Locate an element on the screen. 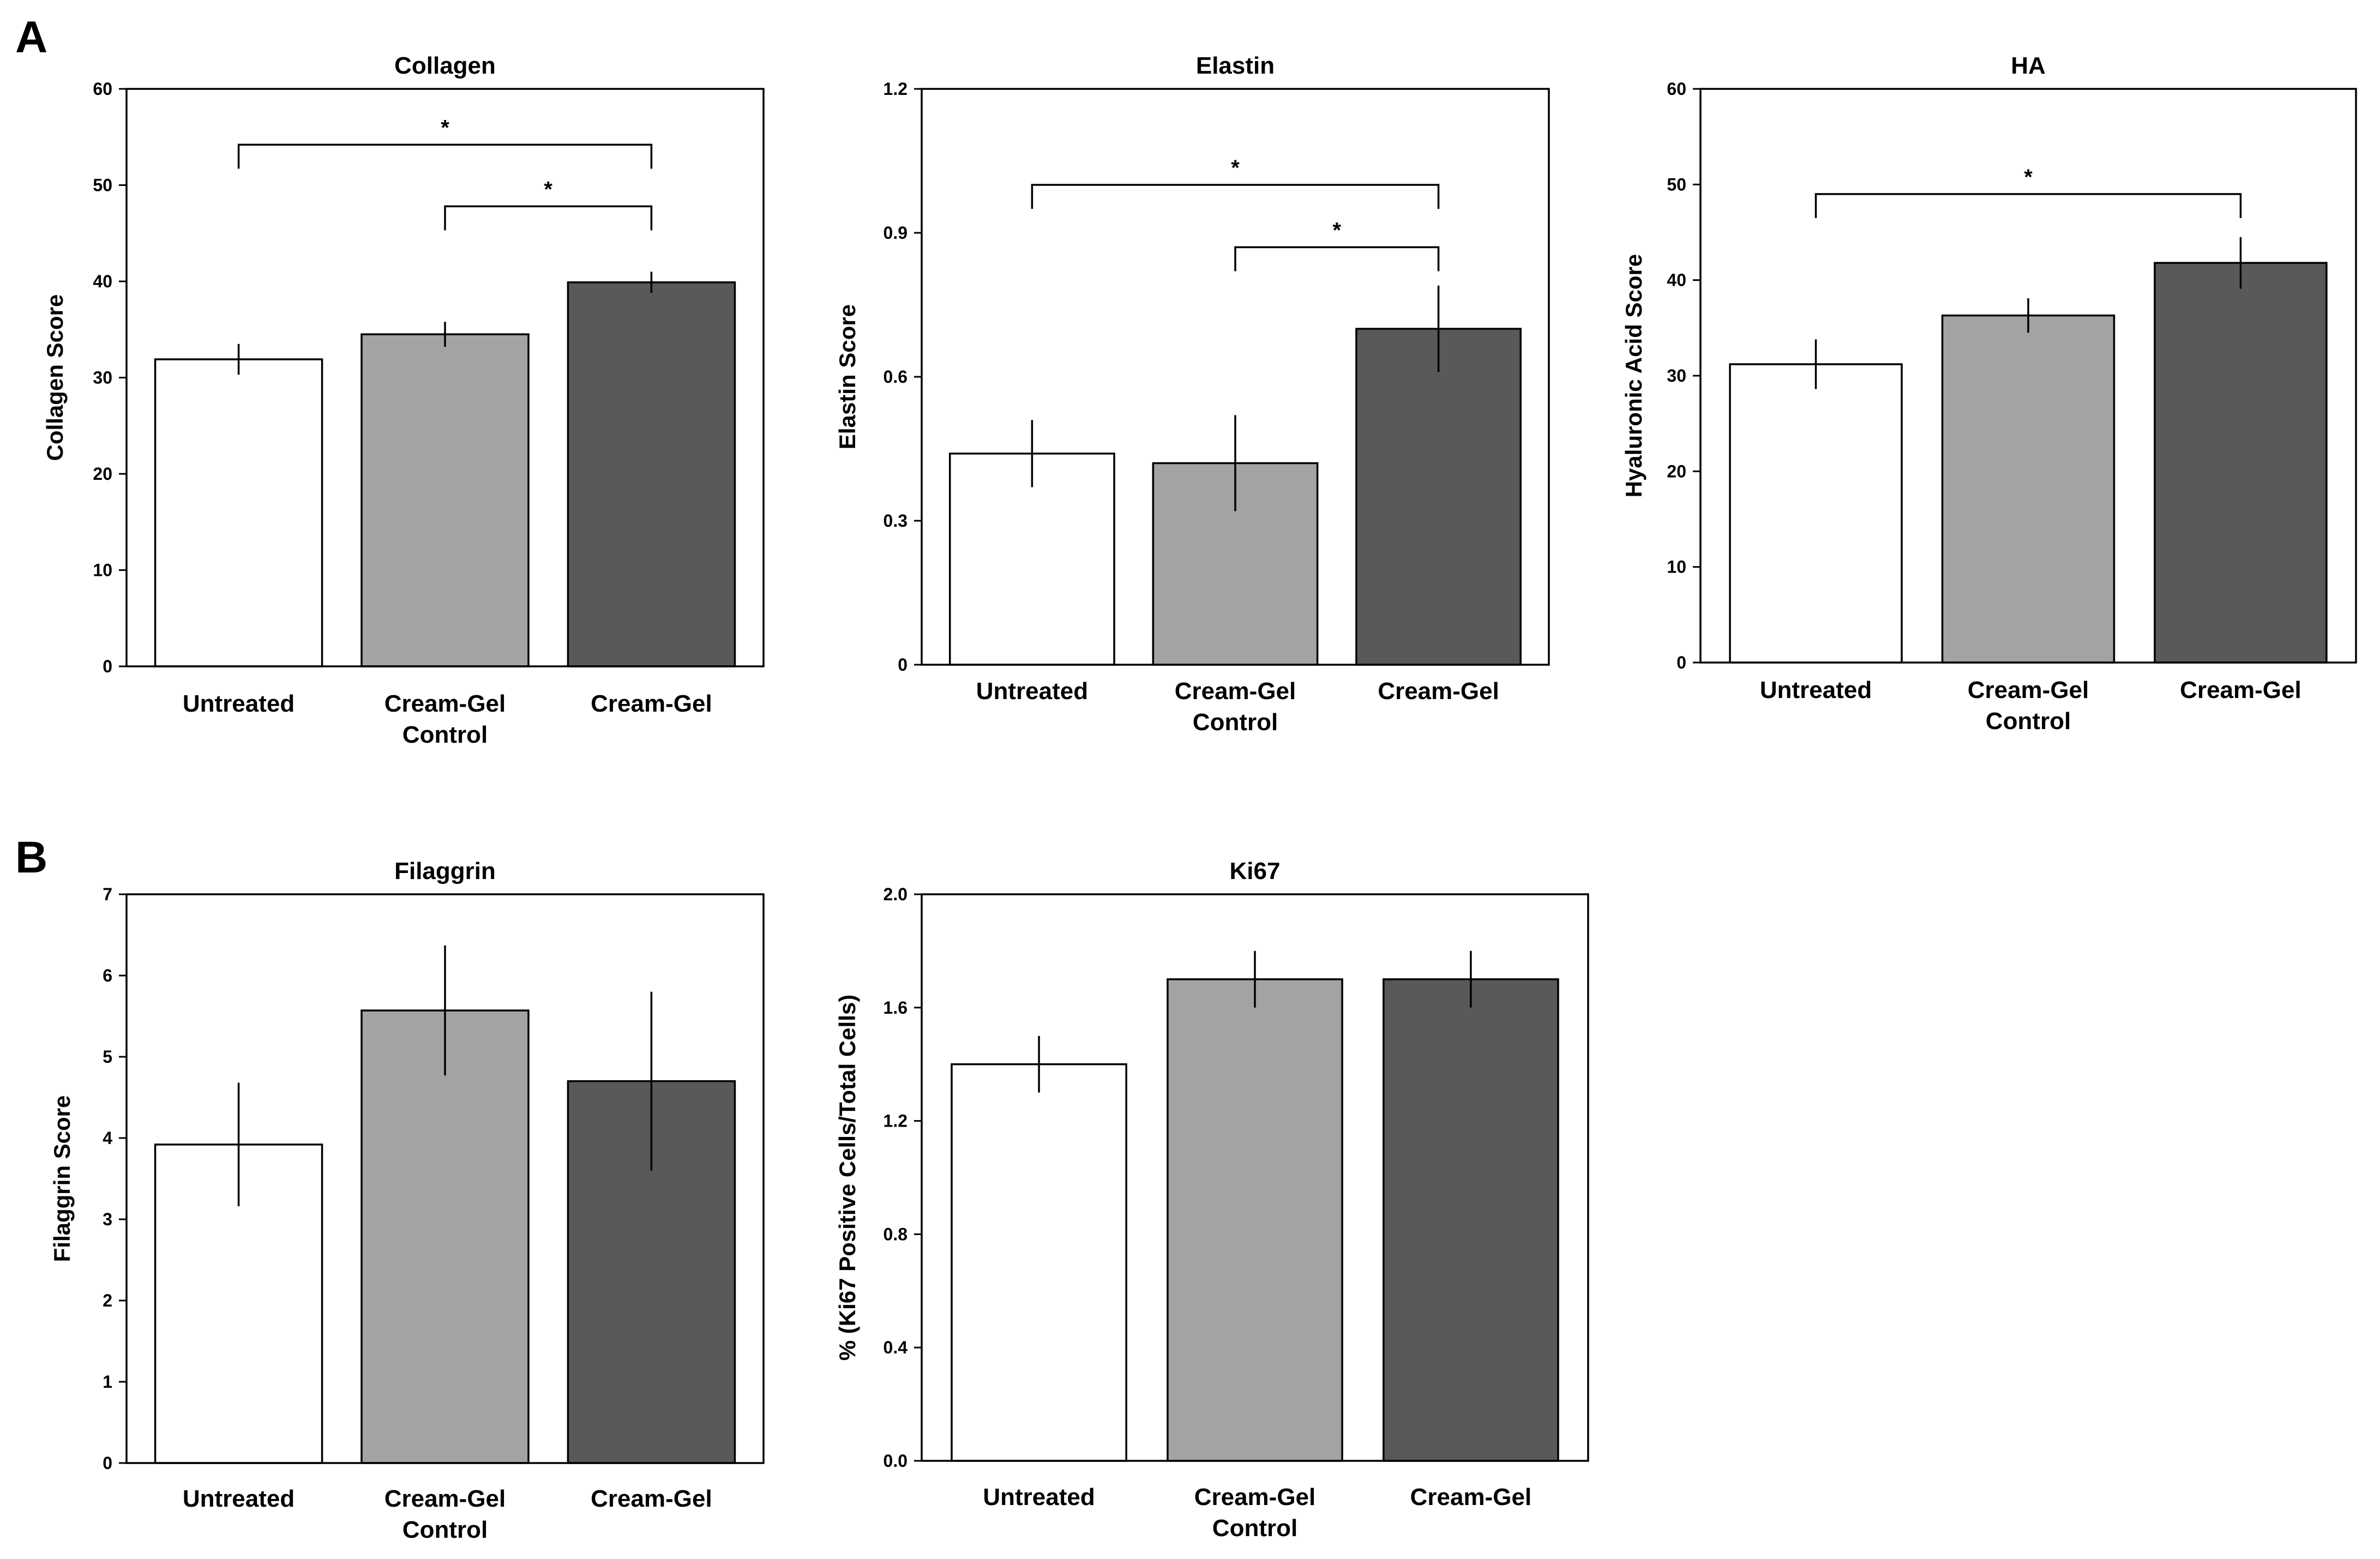  y-tick-label: 30 is located at coordinates (102, 378).